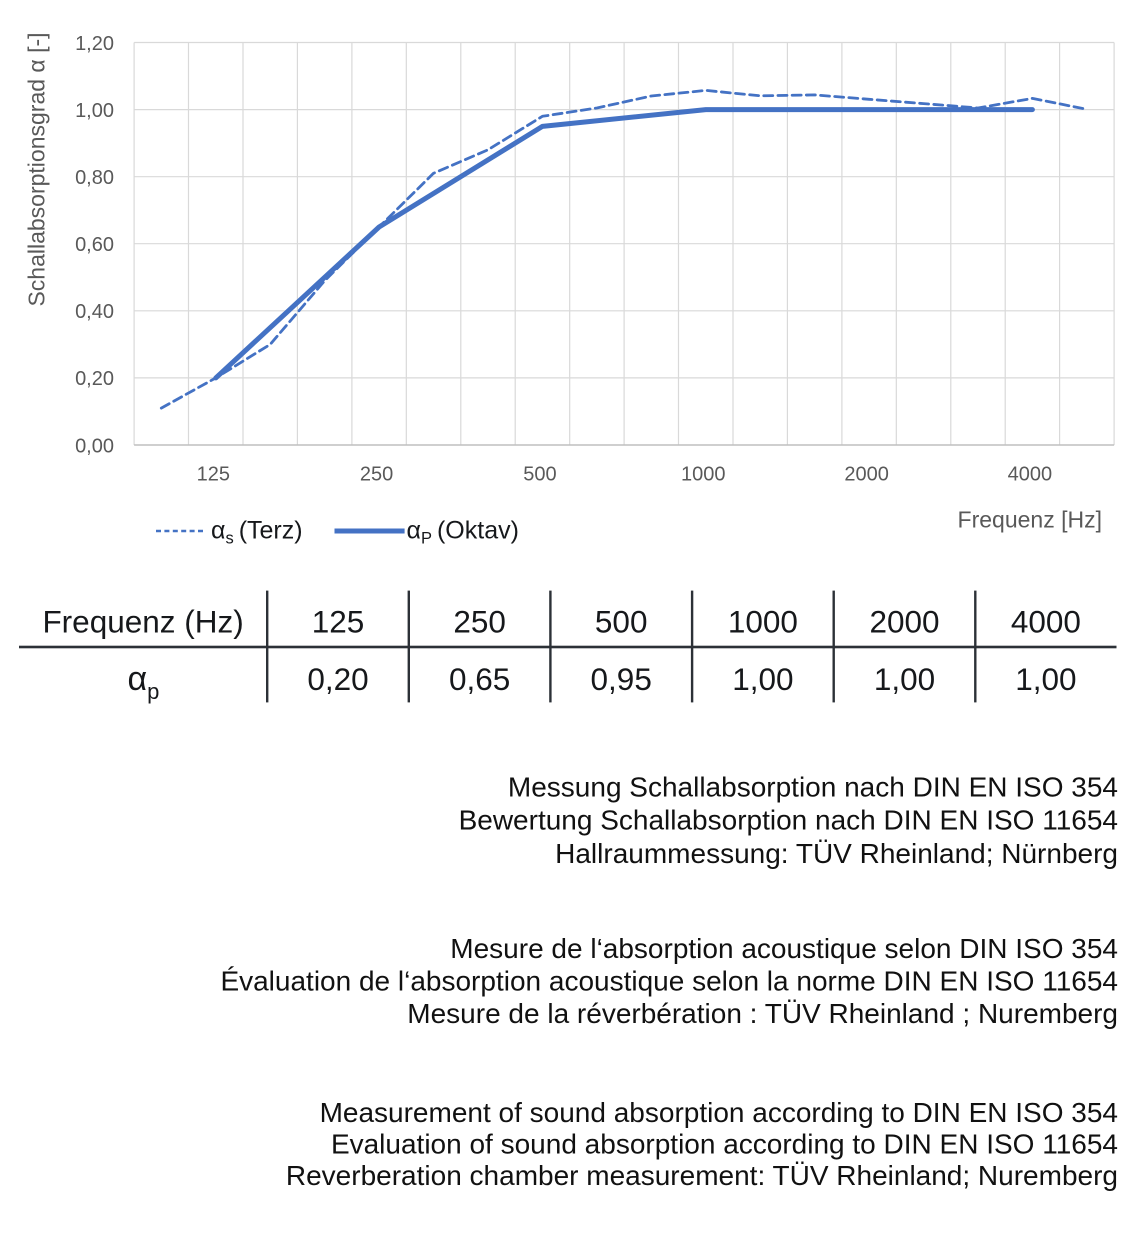 This screenshot has width=1135, height=1234. Describe the element at coordinates (1030, 520) in the screenshot. I see `svg-text: Frequenz [Hz]` at that location.